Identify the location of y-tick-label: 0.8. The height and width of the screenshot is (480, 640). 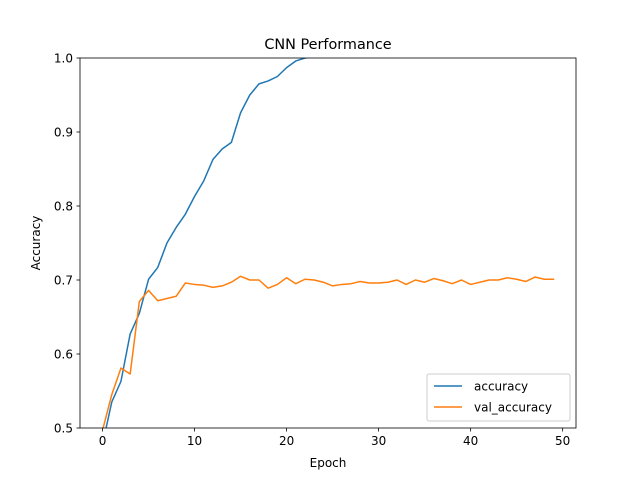
(63, 207).